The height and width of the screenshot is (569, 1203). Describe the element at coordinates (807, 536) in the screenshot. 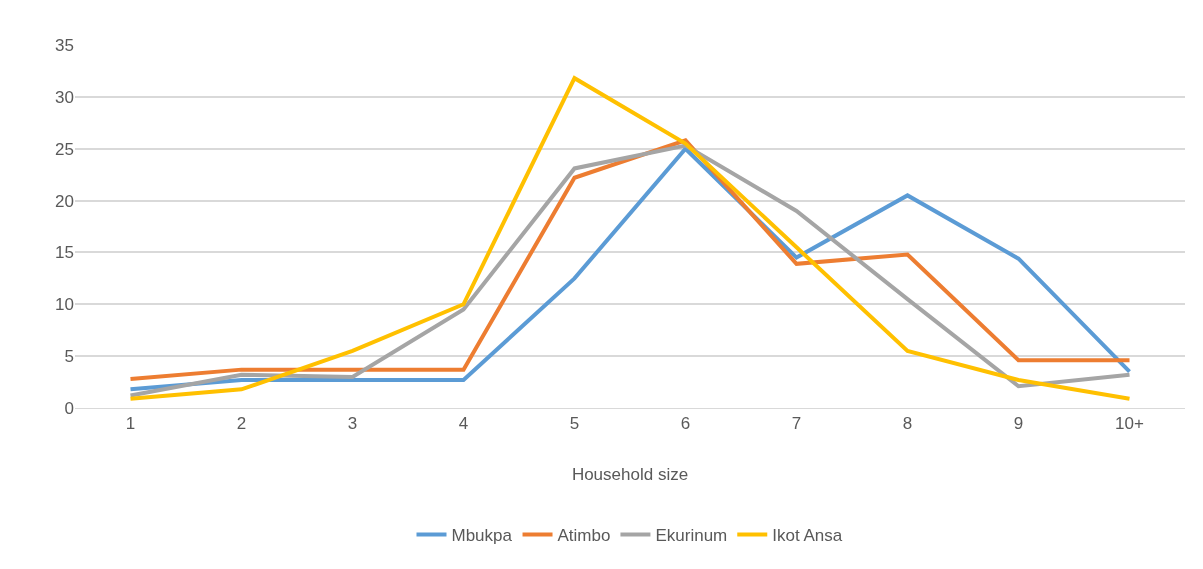

I see `legend-label: Ikot Ansa` at that location.